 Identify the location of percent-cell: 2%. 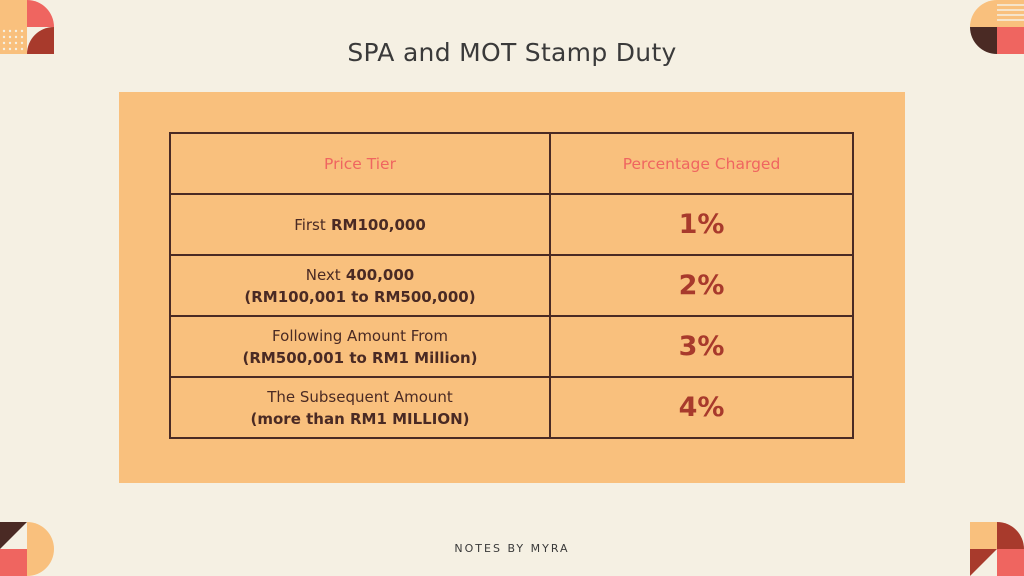
(701, 285).